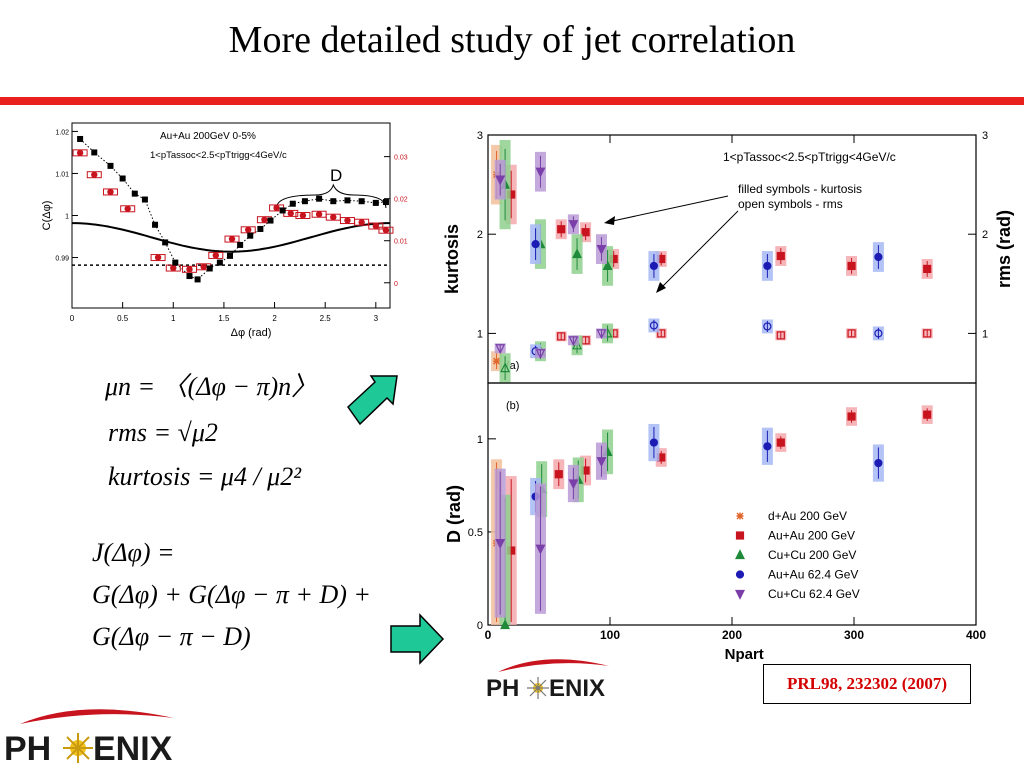 This screenshot has height=768, width=1024. Describe the element at coordinates (401, 158) in the screenshot. I see `corr-yright-label: 0.03` at that location.